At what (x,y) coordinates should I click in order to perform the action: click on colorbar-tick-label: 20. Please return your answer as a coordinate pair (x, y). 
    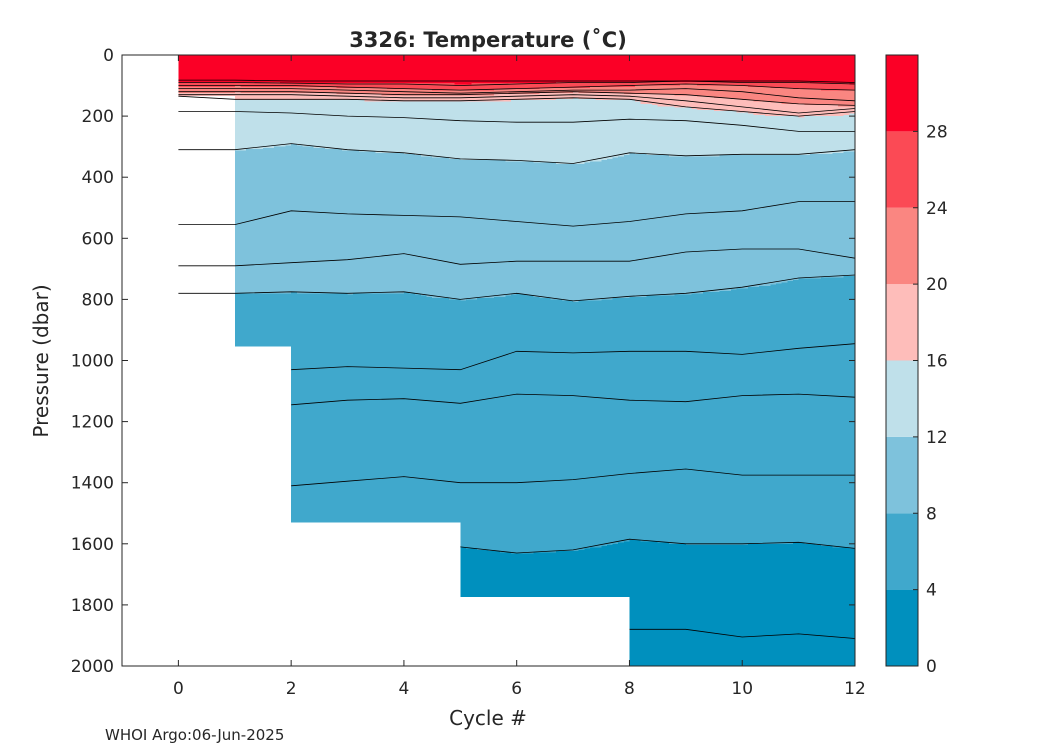
    Looking at the image, I should click on (937, 285).